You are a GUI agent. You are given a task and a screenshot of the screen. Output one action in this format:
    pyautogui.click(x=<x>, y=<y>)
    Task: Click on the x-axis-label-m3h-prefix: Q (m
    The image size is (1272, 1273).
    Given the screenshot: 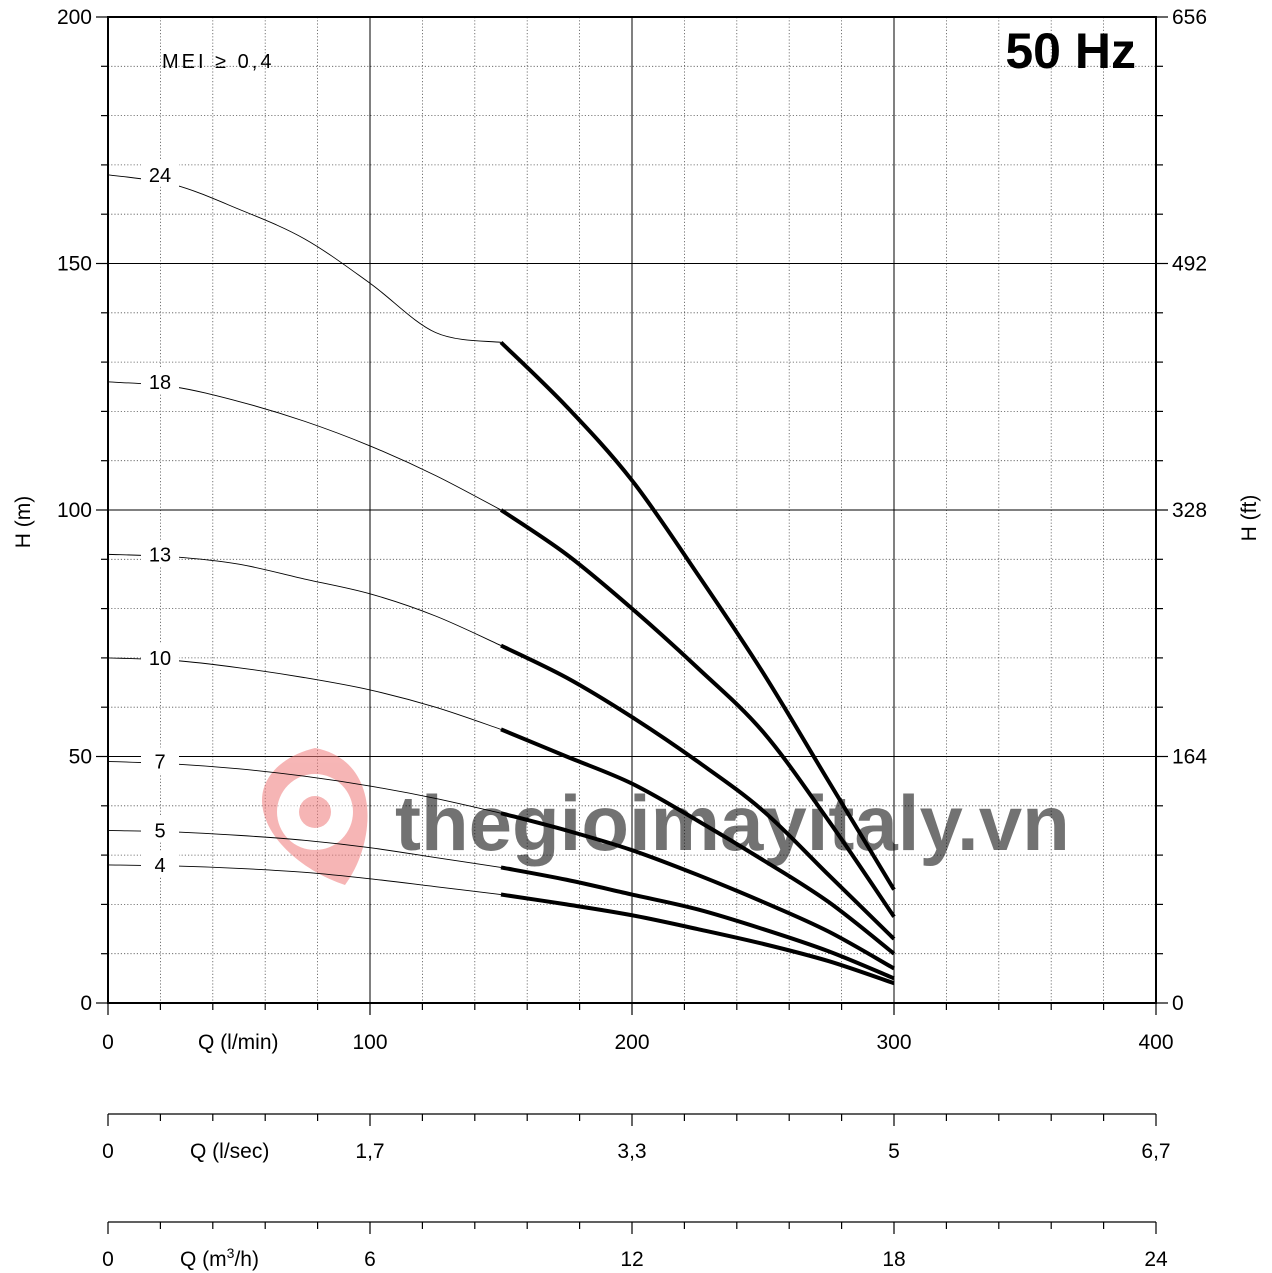 What is the action you would take?
    pyautogui.click(x=203, y=1259)
    